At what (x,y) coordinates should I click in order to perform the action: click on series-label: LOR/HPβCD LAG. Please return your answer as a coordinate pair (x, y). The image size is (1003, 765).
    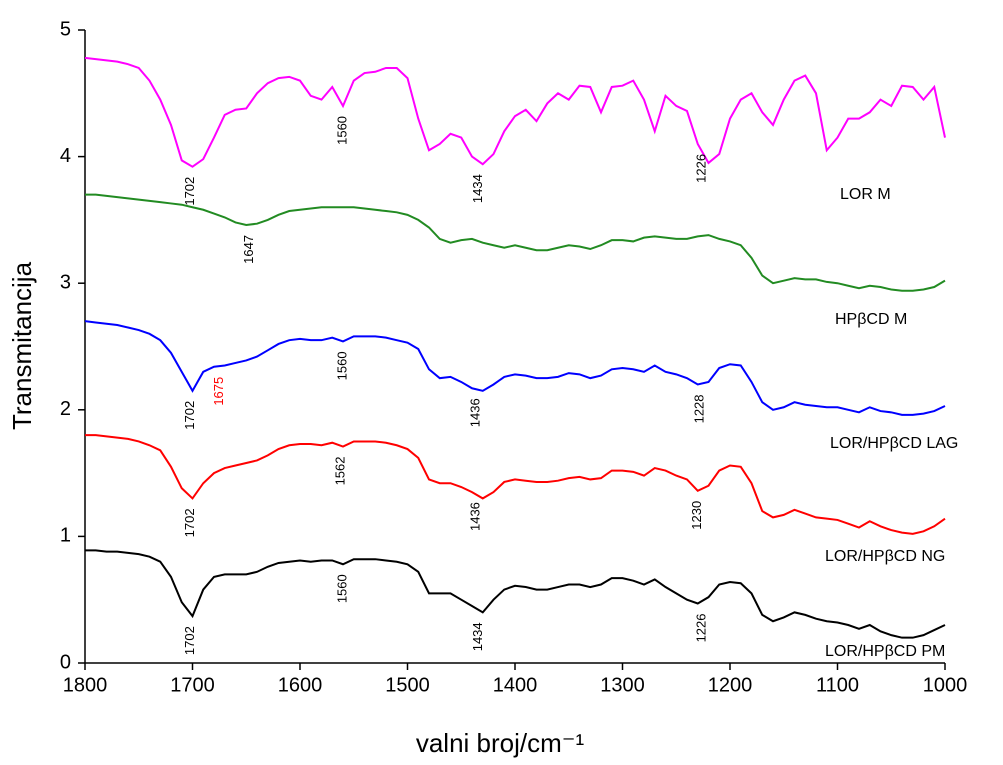
    Looking at the image, I should click on (894, 443).